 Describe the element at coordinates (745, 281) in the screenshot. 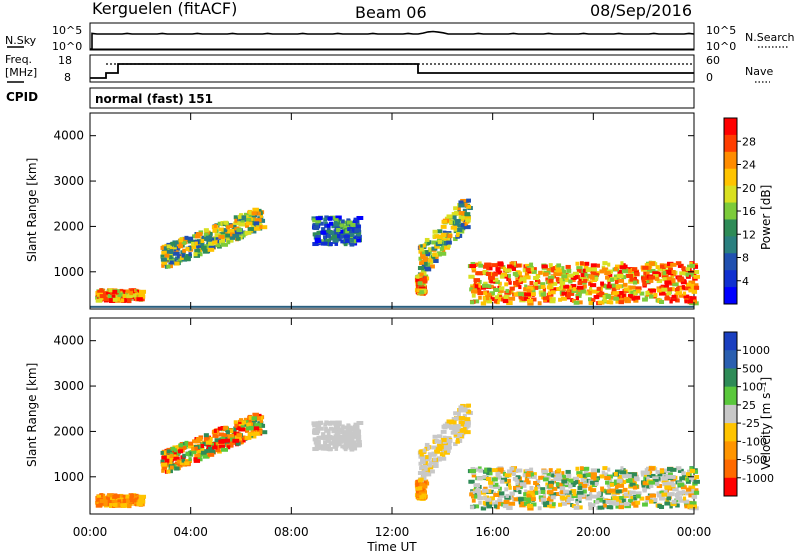

I see `colorbar-tick-label: 4` at that location.